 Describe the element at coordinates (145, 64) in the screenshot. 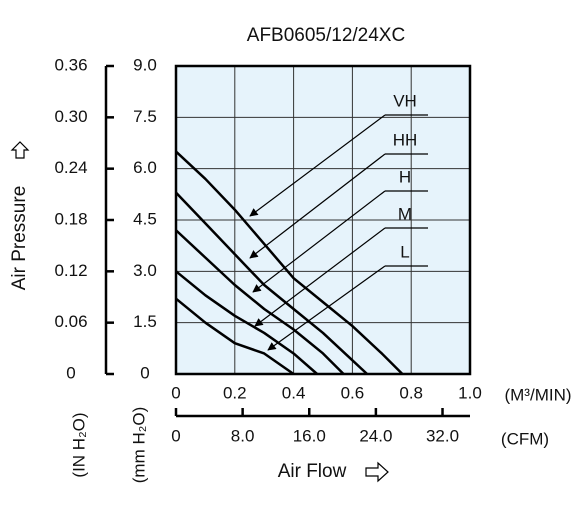

I see `y-tick-label: 9.0` at that location.